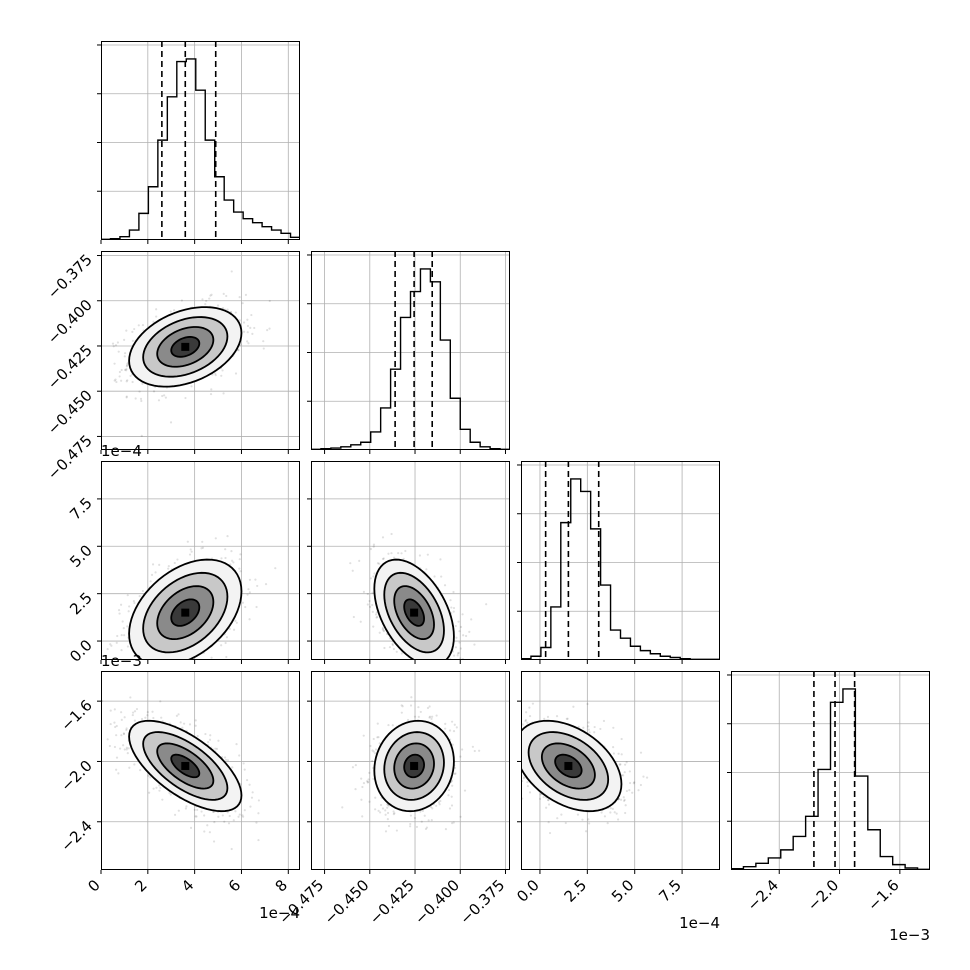 This screenshot has height=970, width=970. Describe the element at coordinates (616, 788) in the screenshot. I see `scatter-panel-3-2: 0.0 2.5 5.0 7.5` at that location.